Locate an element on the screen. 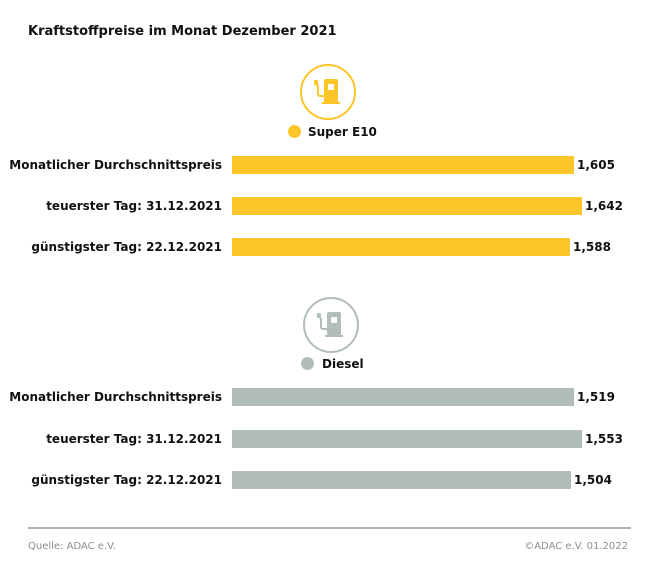 The width and height of the screenshot is (668, 574). value-label: 1,504 is located at coordinates (593, 480).